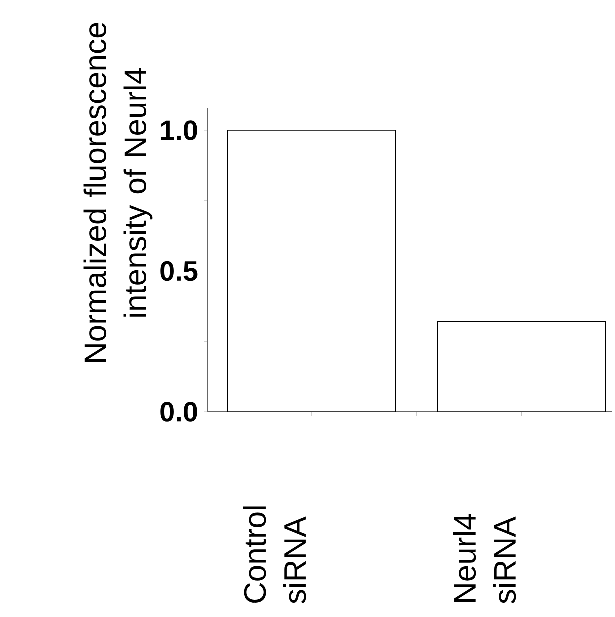 The image size is (615, 617). Describe the element at coordinates (118, 192) in the screenshot. I see `y-axis-title: Normalized fluorescence intensity of Neurl4` at that location.